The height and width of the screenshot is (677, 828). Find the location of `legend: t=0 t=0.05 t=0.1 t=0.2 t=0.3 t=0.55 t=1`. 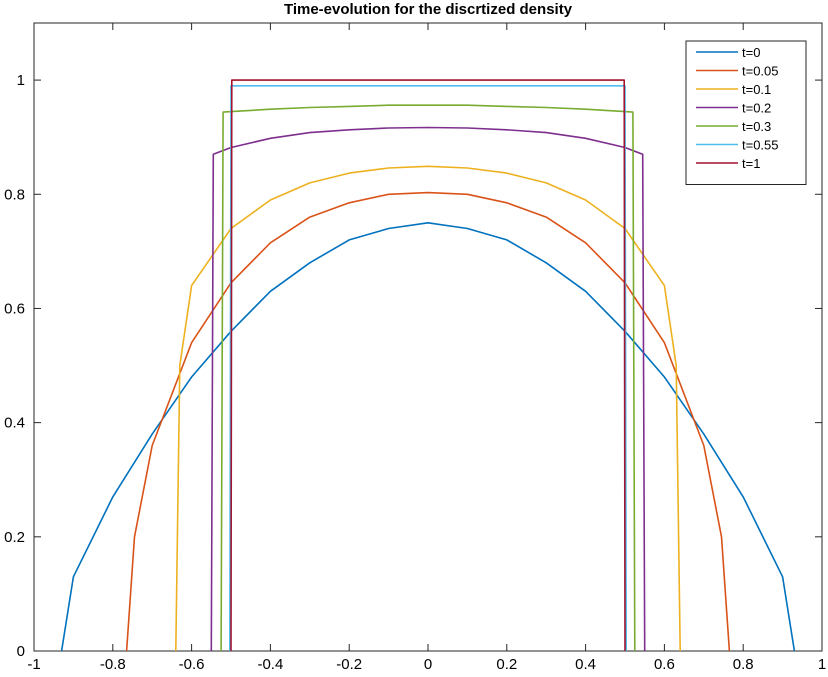

legend: t=0 t=0.05 t=0.1 t=0.2 t=0.3 t=0.55 t=1 is located at coordinates (746, 112).